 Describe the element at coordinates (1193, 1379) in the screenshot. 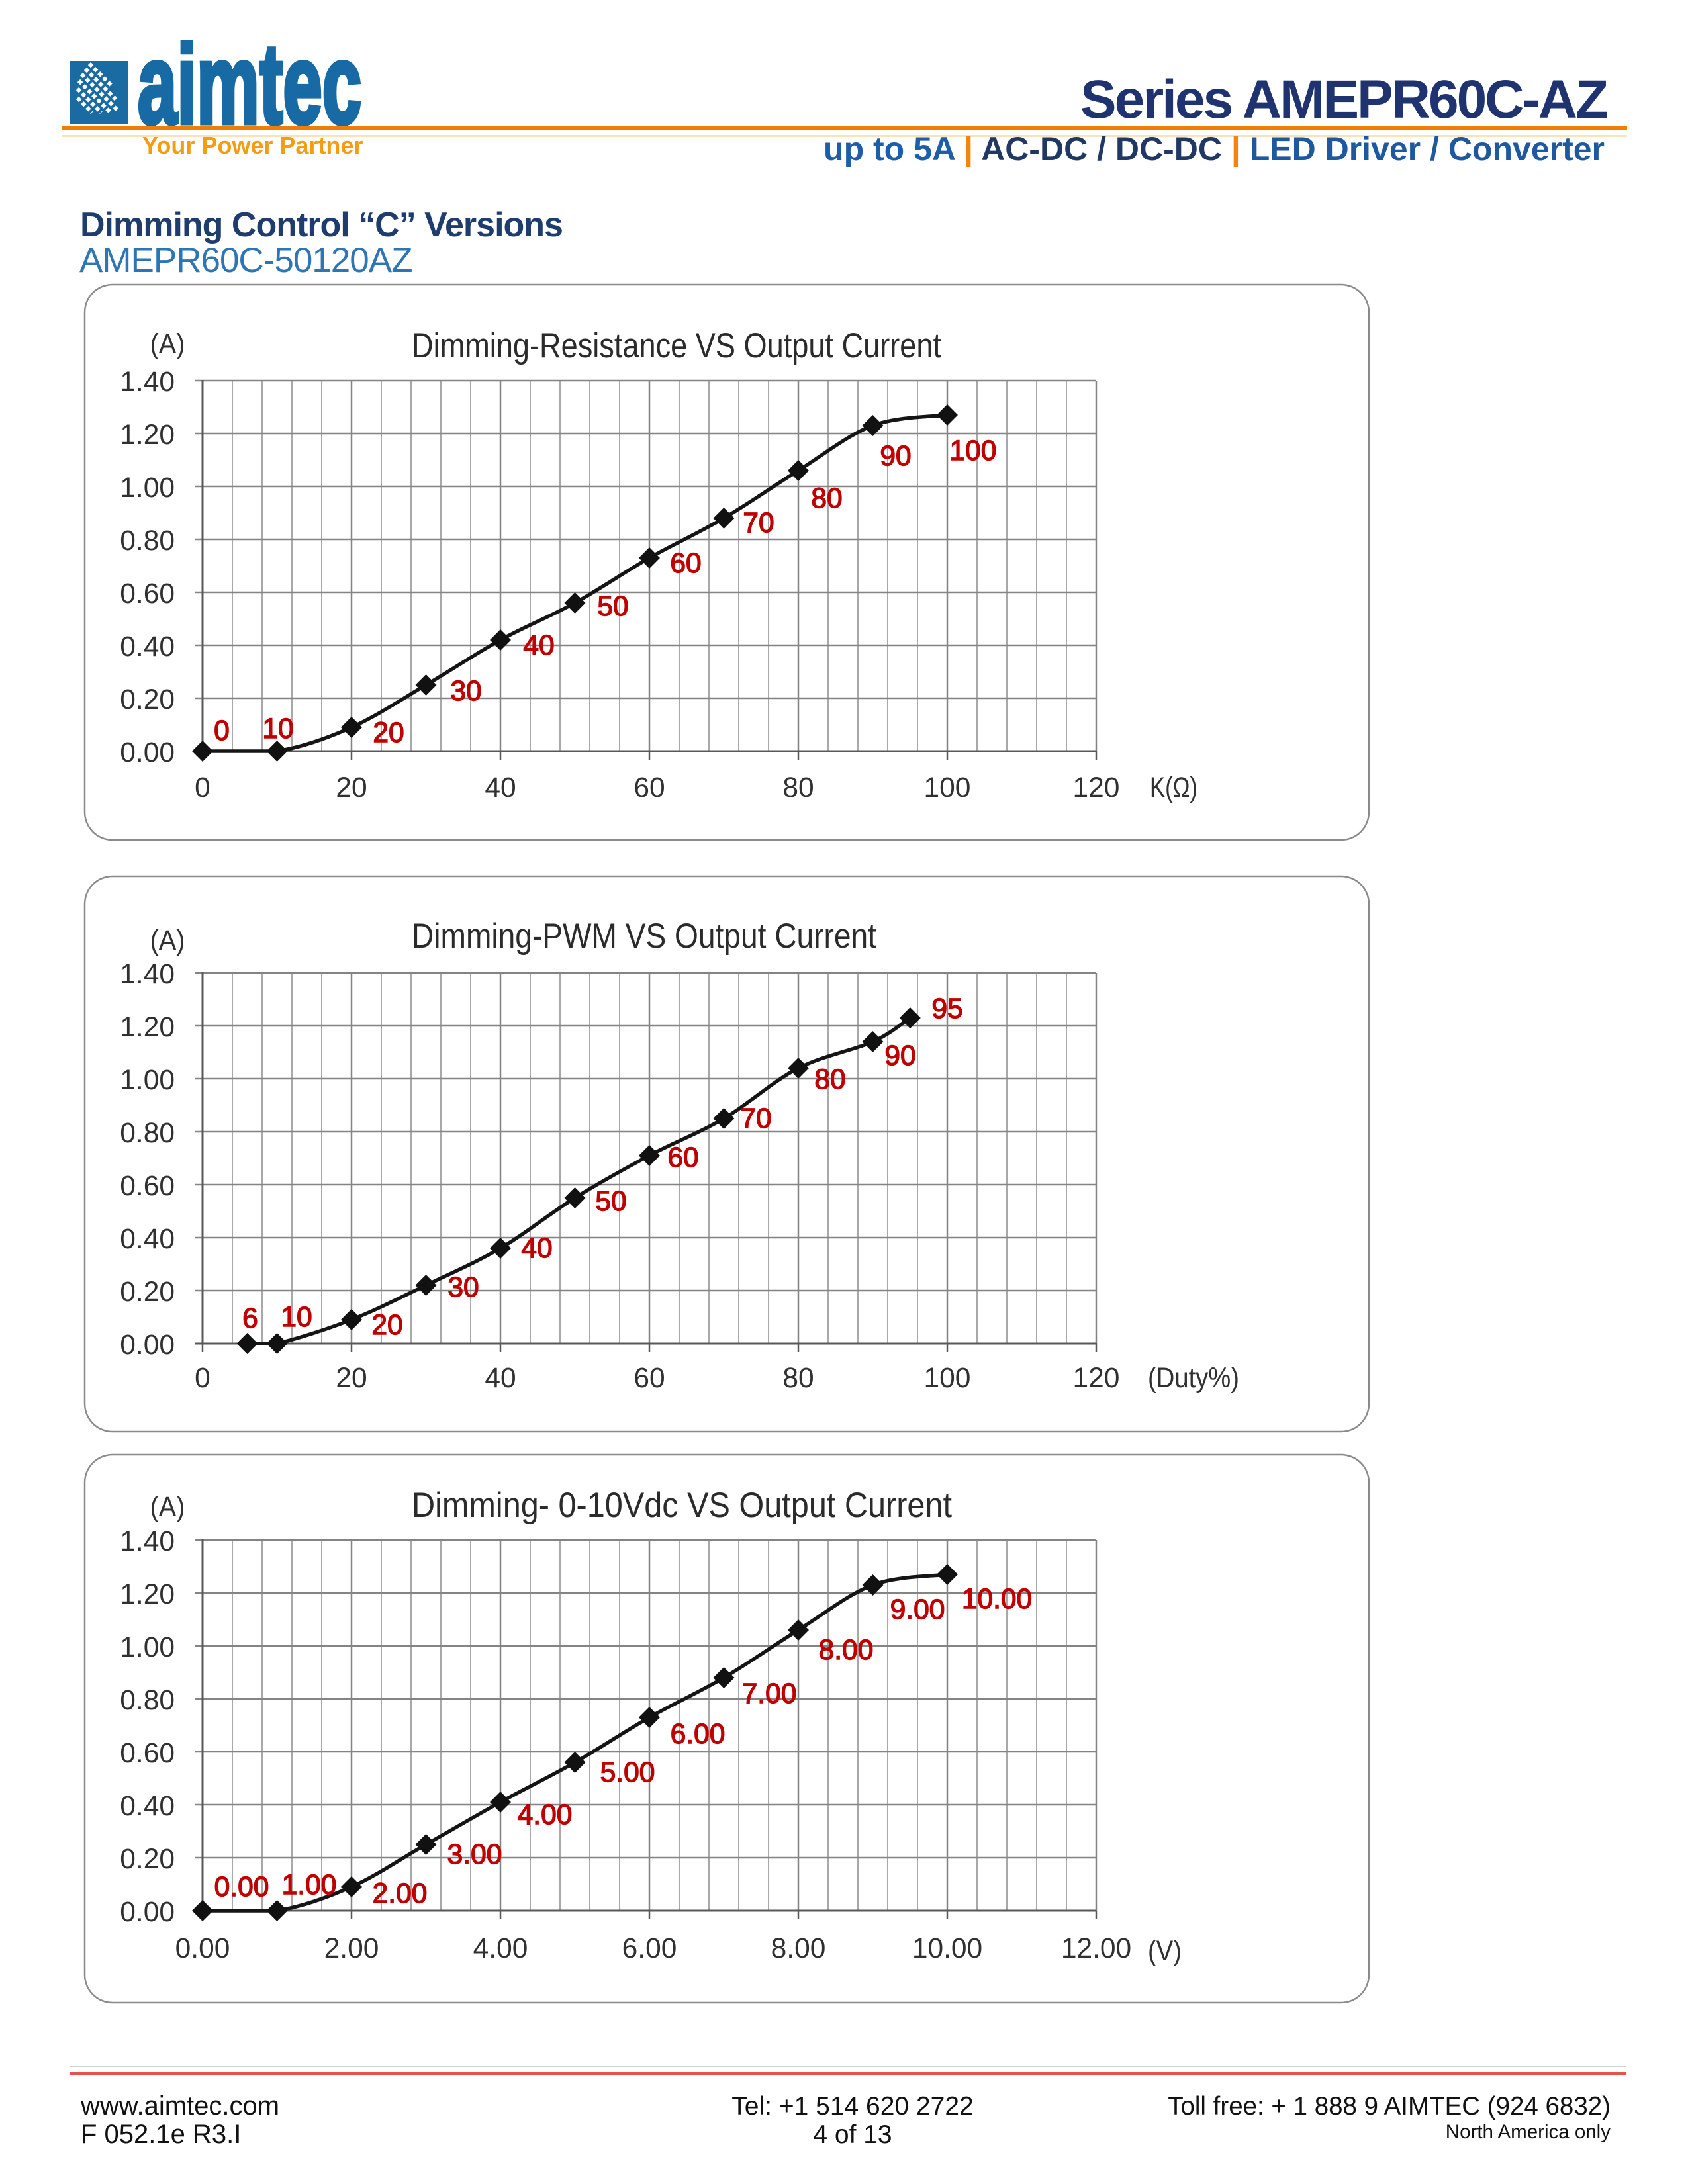

I see `svg-text: (Duty%)` at that location.